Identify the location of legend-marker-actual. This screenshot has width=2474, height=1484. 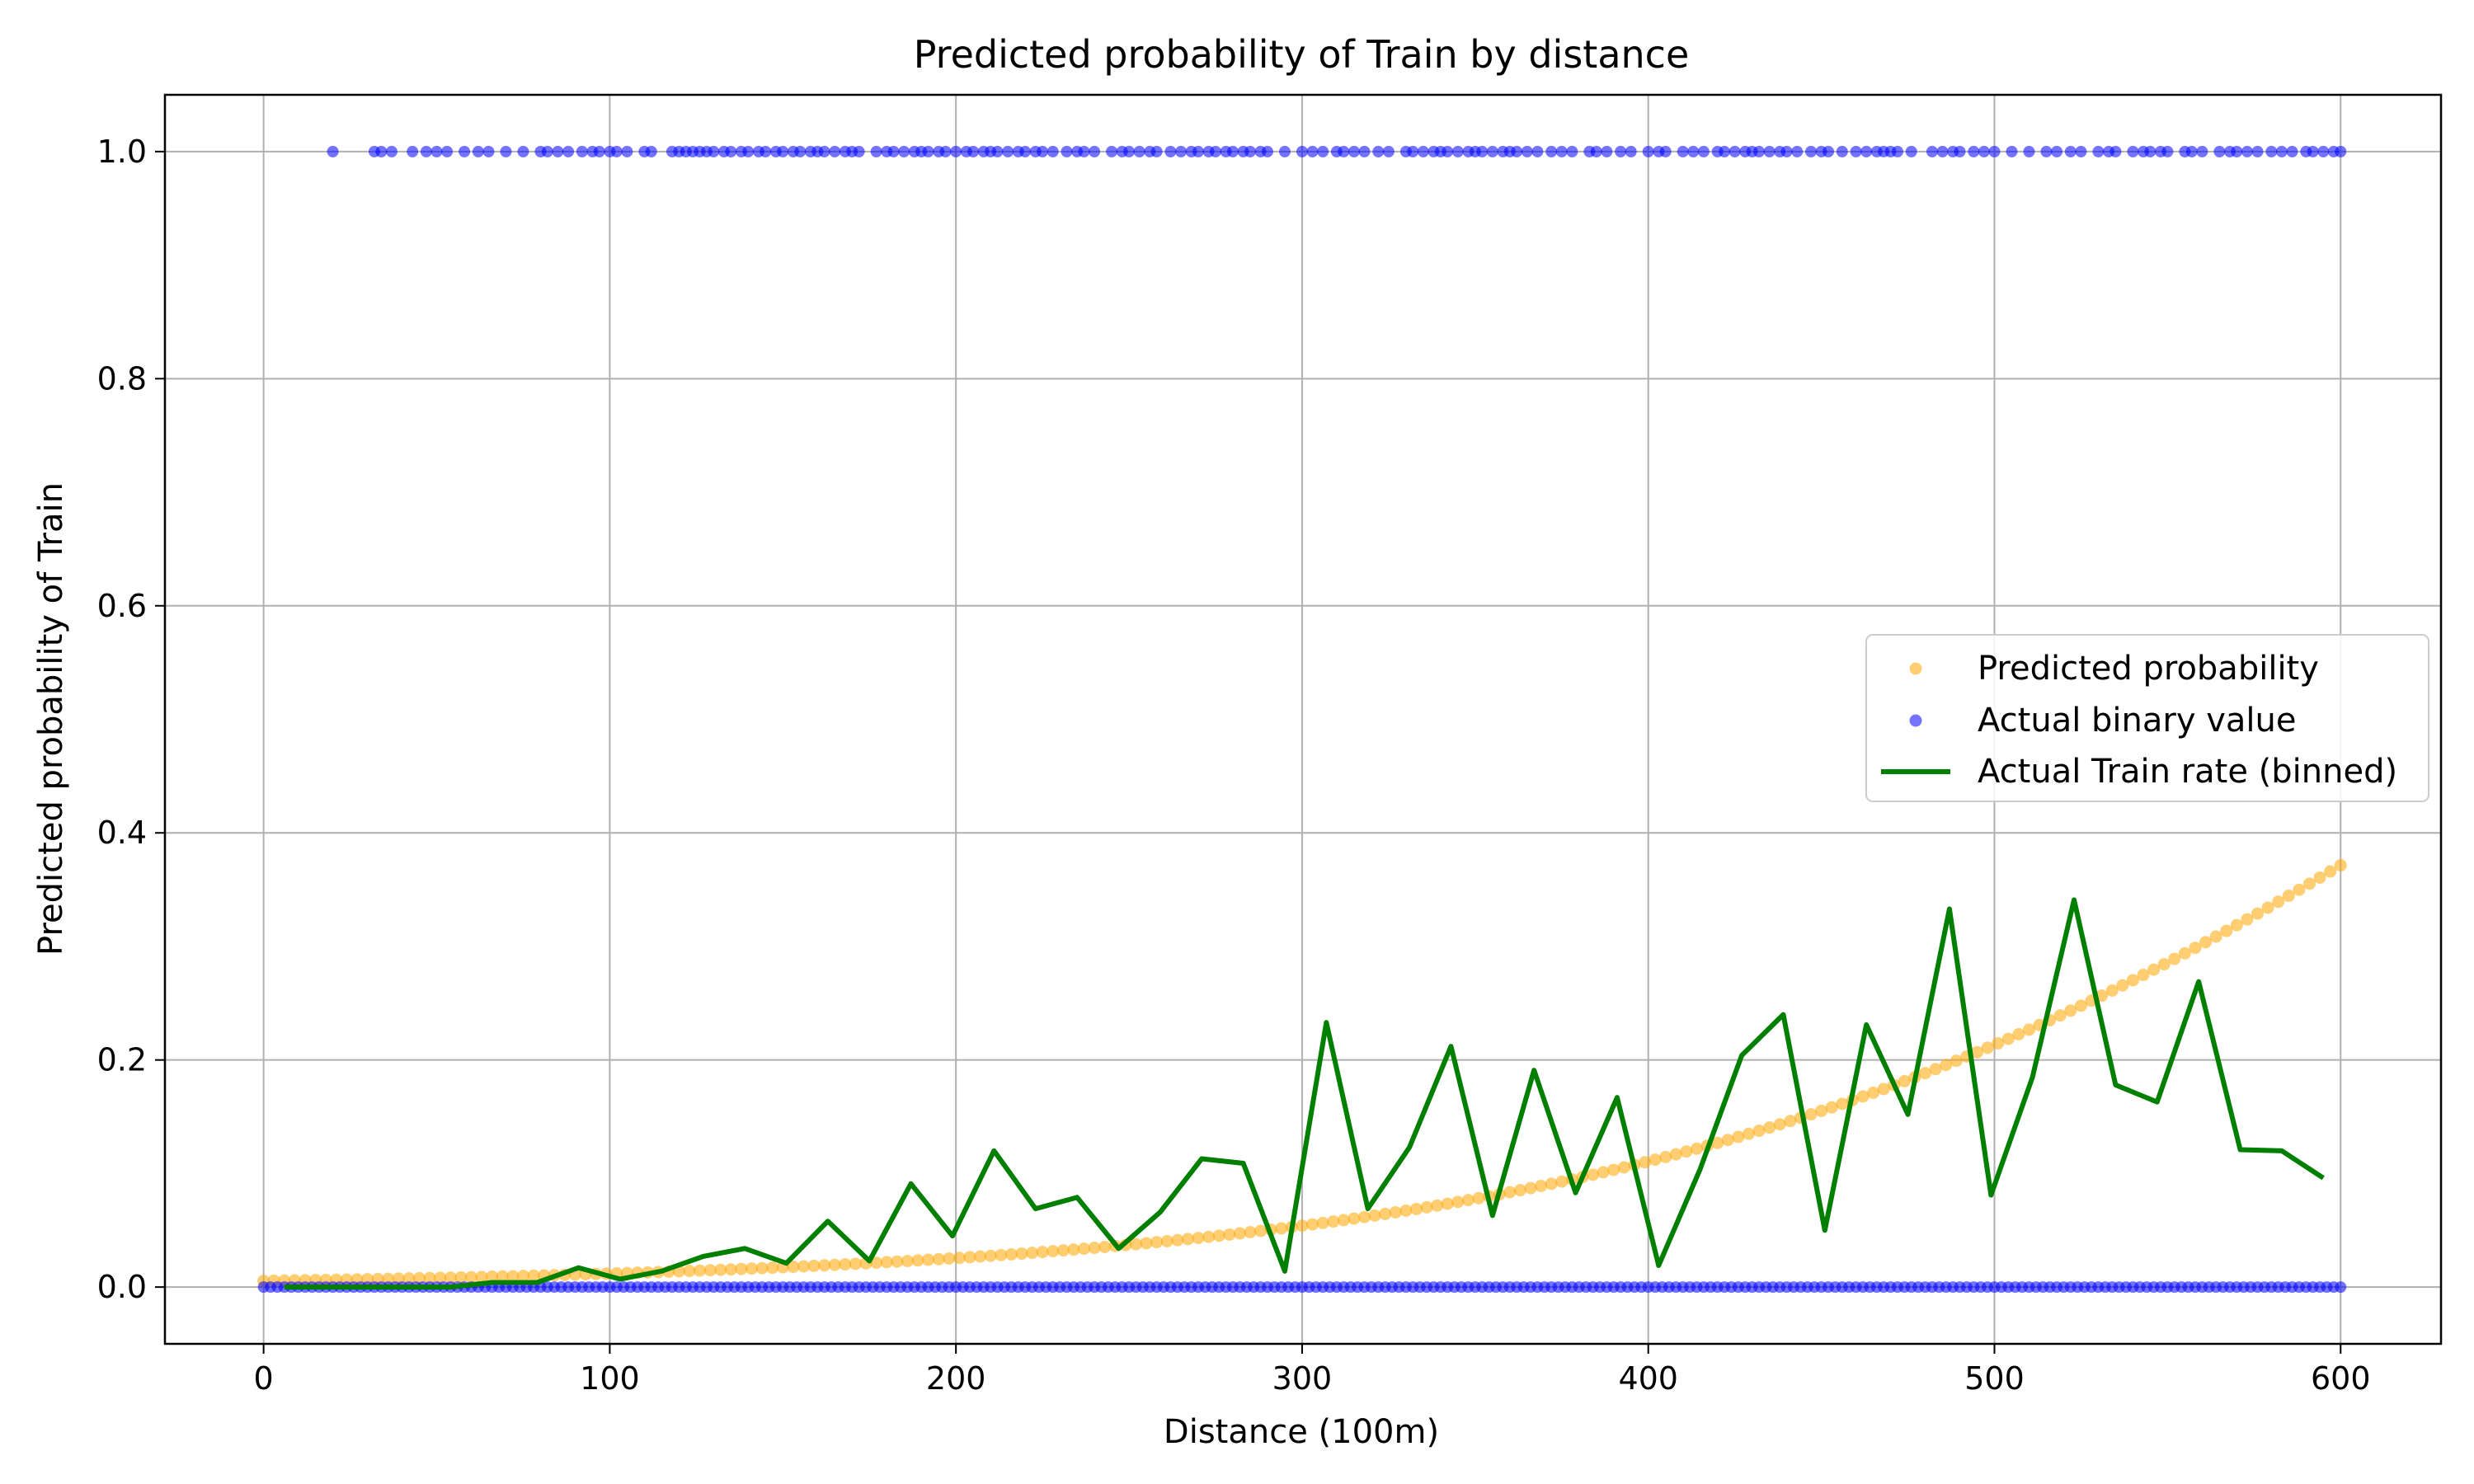
(1915, 720).